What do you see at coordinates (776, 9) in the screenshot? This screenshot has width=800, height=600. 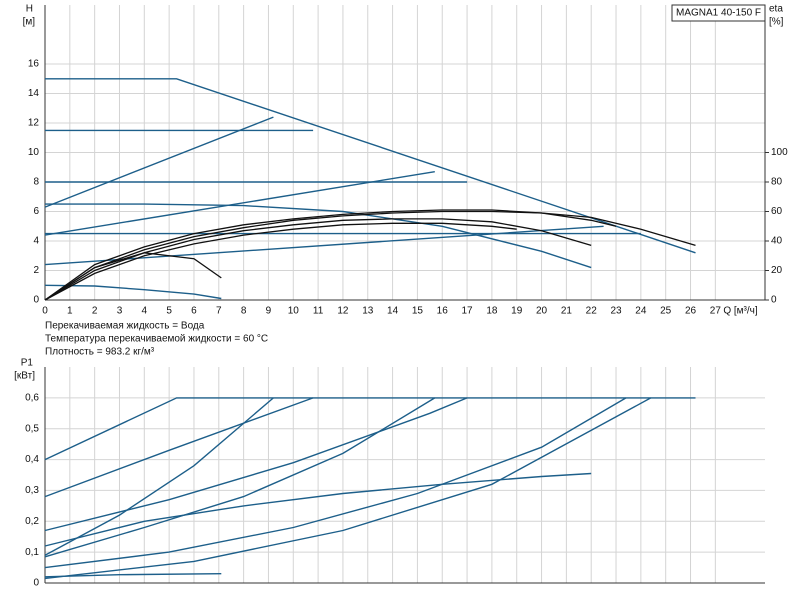 I see `y2-label: eta` at bounding box center [776, 9].